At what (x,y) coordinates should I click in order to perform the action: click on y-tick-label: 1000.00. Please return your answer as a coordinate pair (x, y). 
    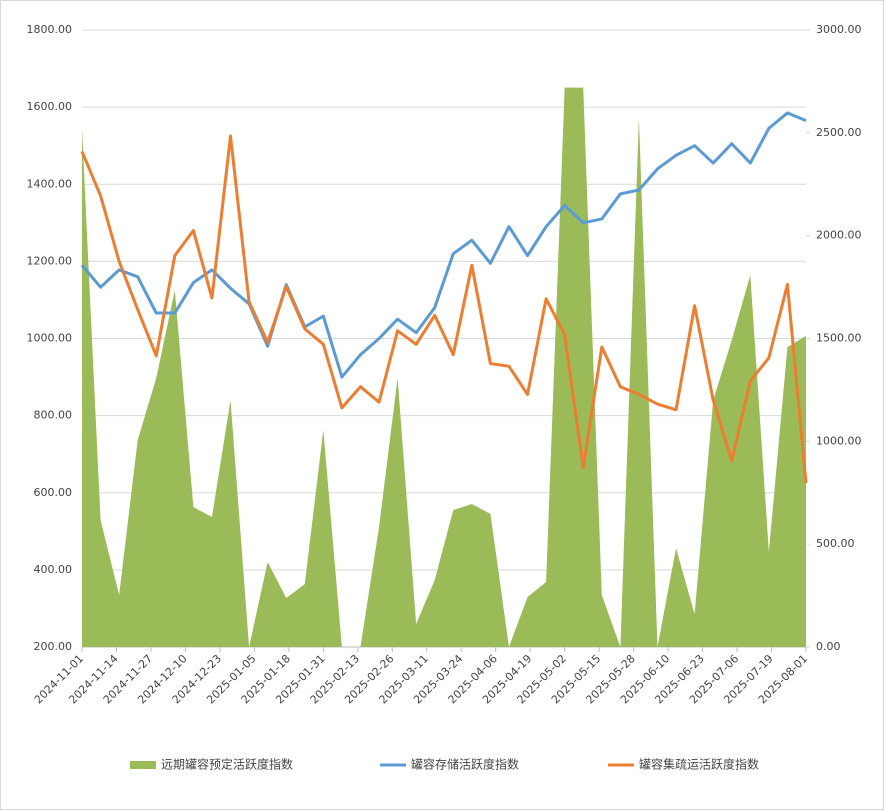
    Looking at the image, I should click on (50, 338).